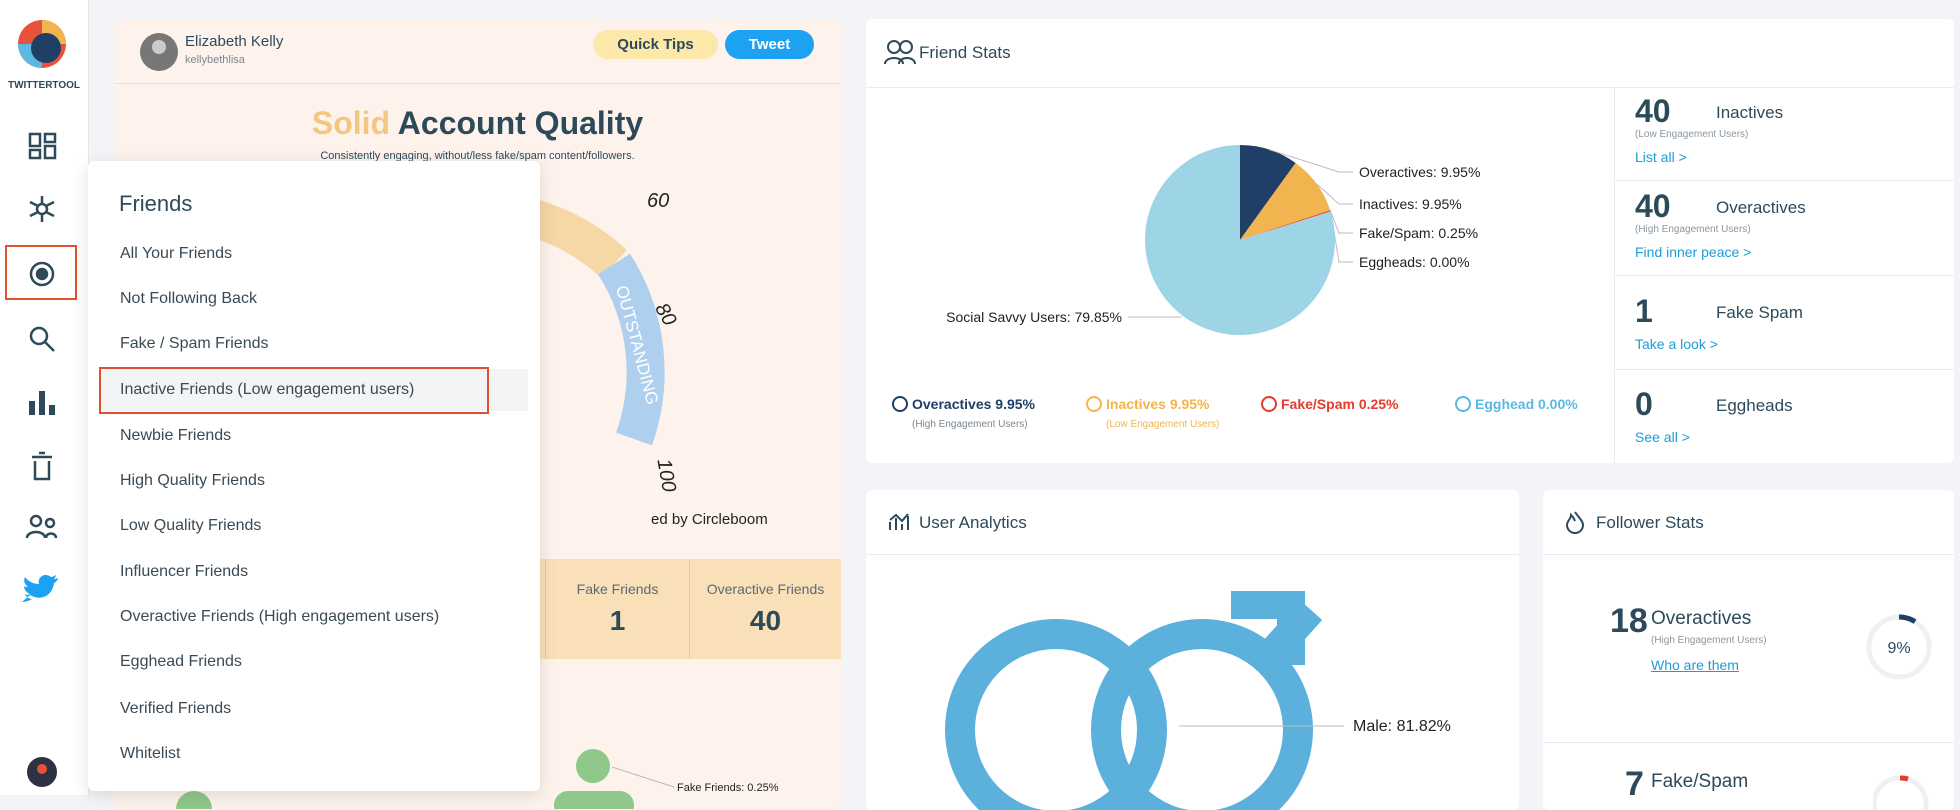 Image resolution: width=1960 pixels, height=810 pixels. I want to click on selected-item-outline, so click(294, 390).